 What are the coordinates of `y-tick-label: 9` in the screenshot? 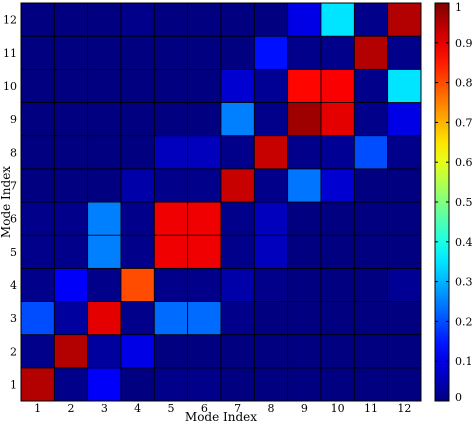 It's located at (13, 119).